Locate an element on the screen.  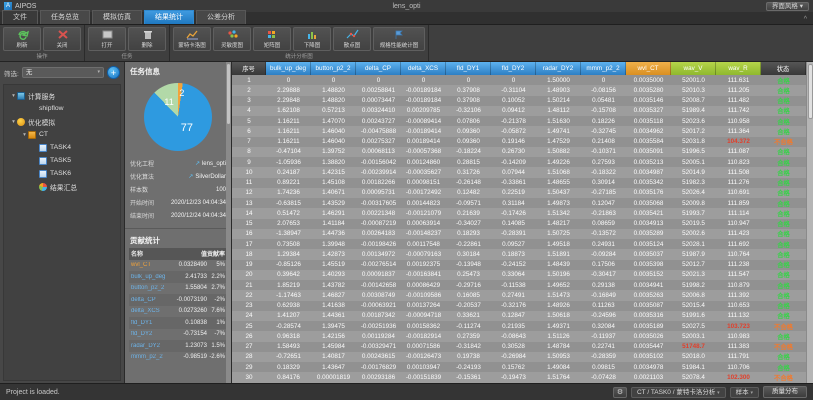
column-header-delta_CP: delta_CP is located at coordinates (378, 68).